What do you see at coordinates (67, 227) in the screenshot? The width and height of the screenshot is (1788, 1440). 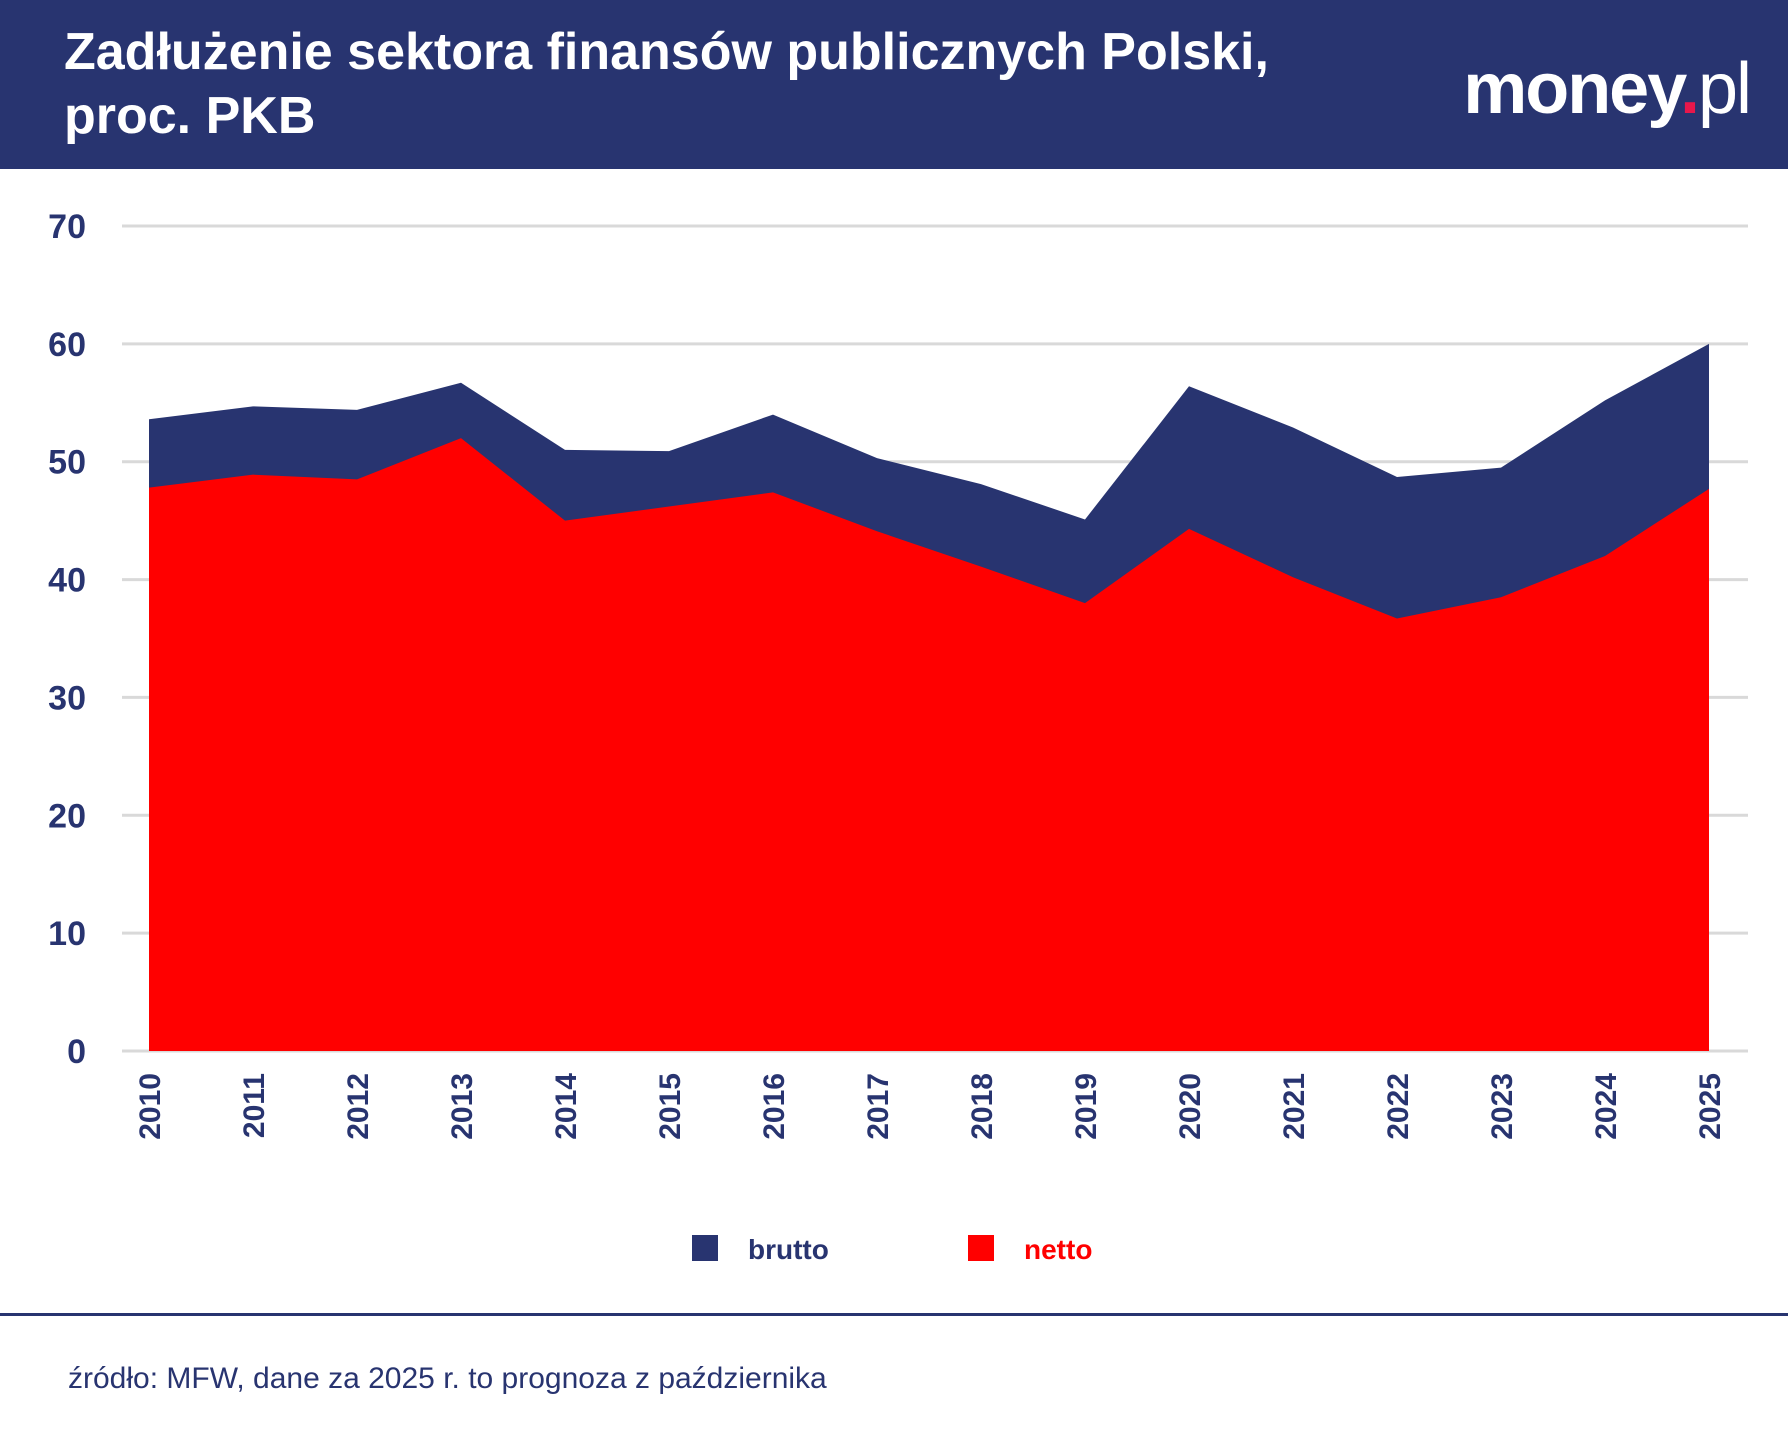 I see `y-tick-label: 70` at bounding box center [67, 227].